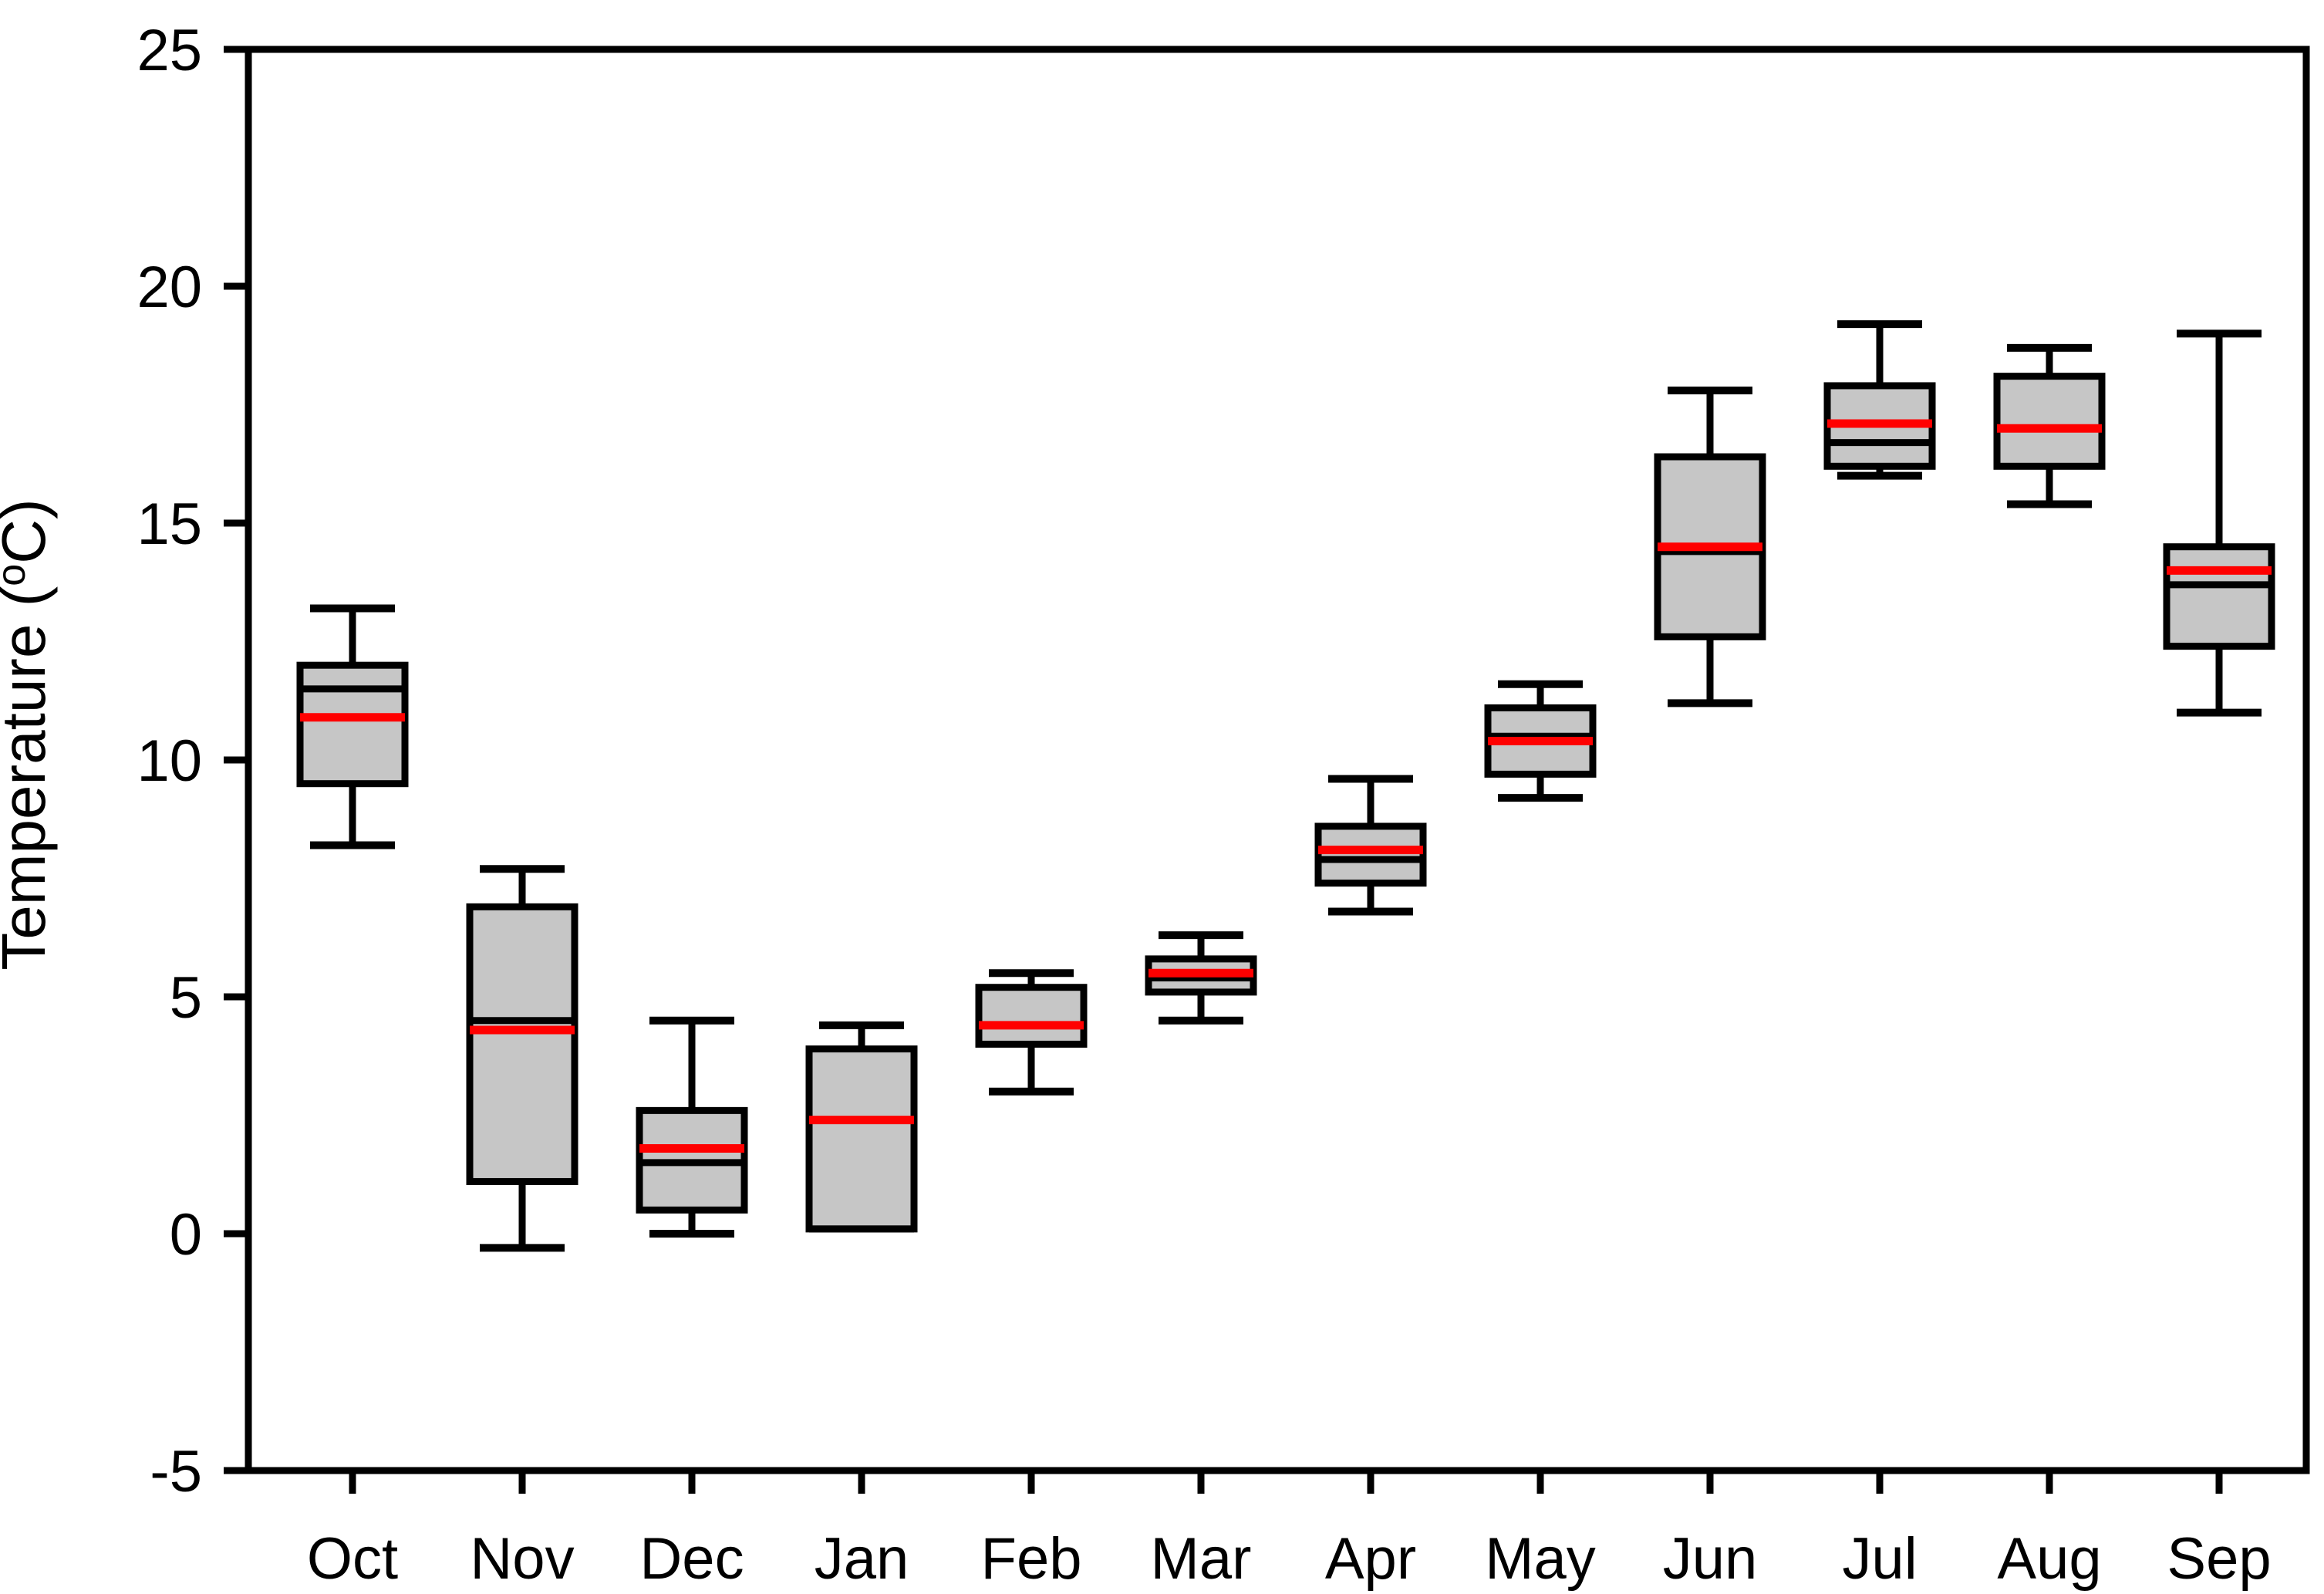 The height and width of the screenshot is (1594, 2324). Describe the element at coordinates (522, 1559) in the screenshot. I see `x-tick-label: Nov` at that location.